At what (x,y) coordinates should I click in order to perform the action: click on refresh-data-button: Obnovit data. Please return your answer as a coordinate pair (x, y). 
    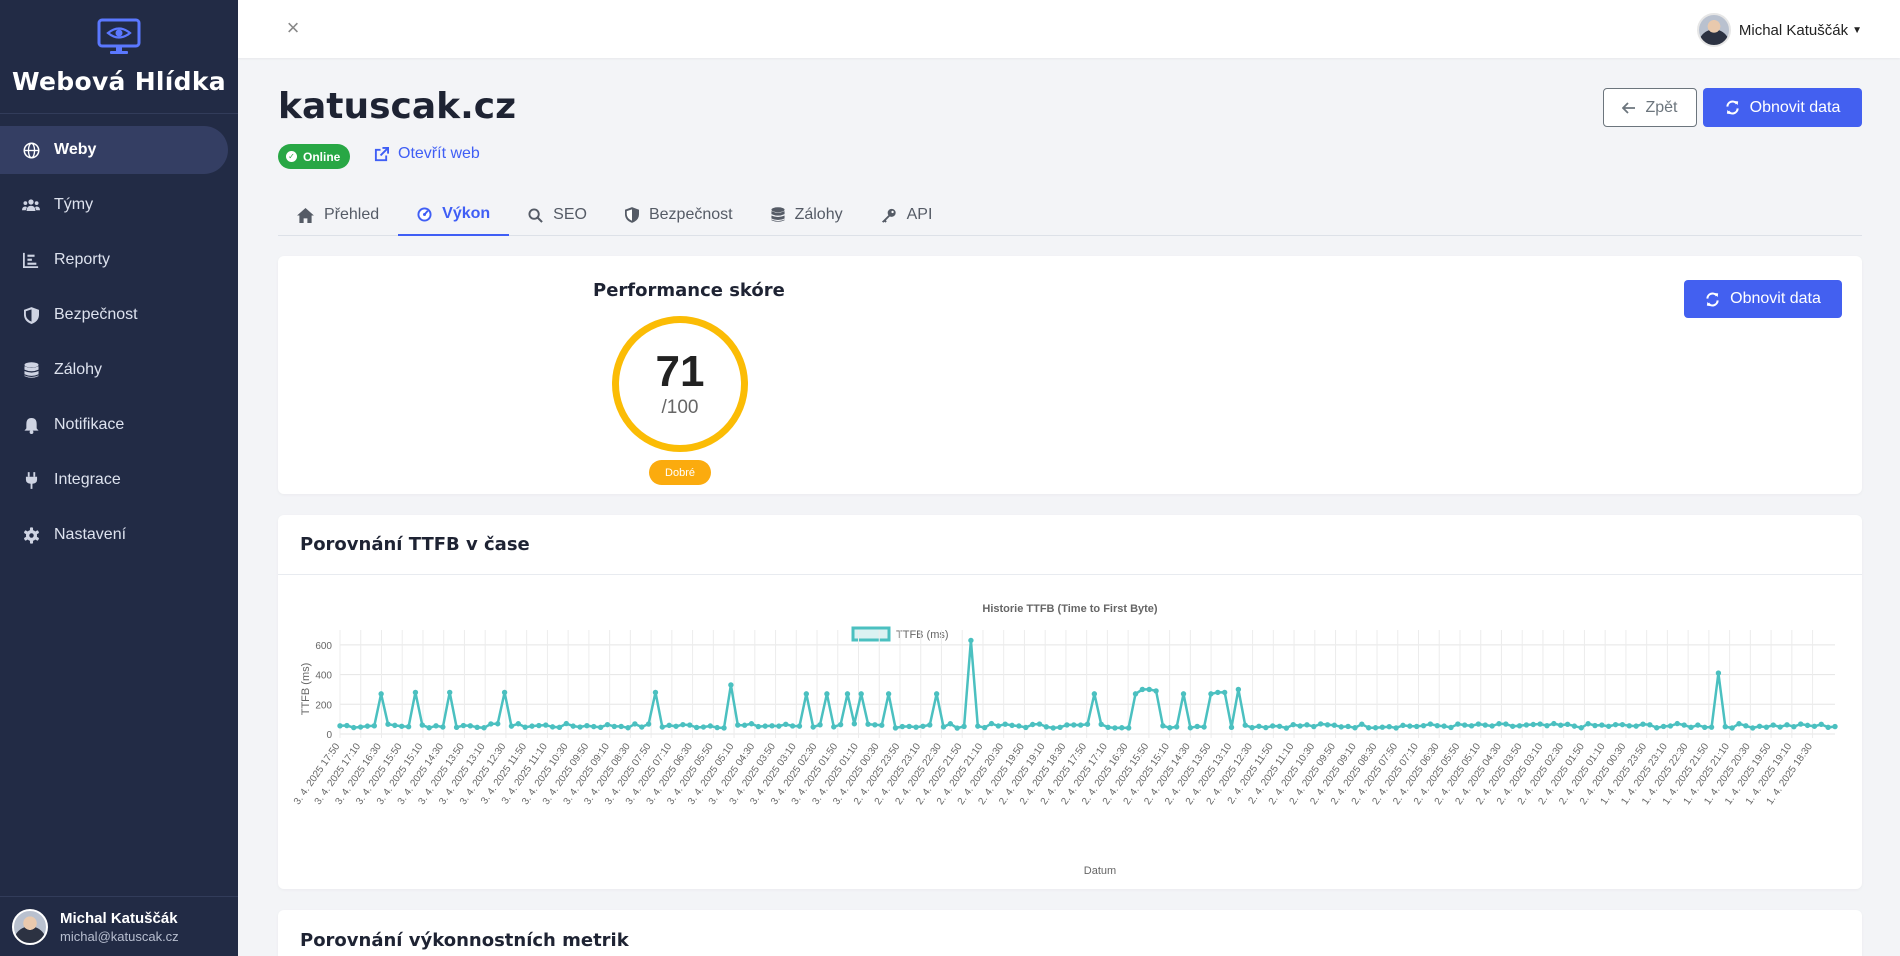
    Looking at the image, I should click on (1782, 107).